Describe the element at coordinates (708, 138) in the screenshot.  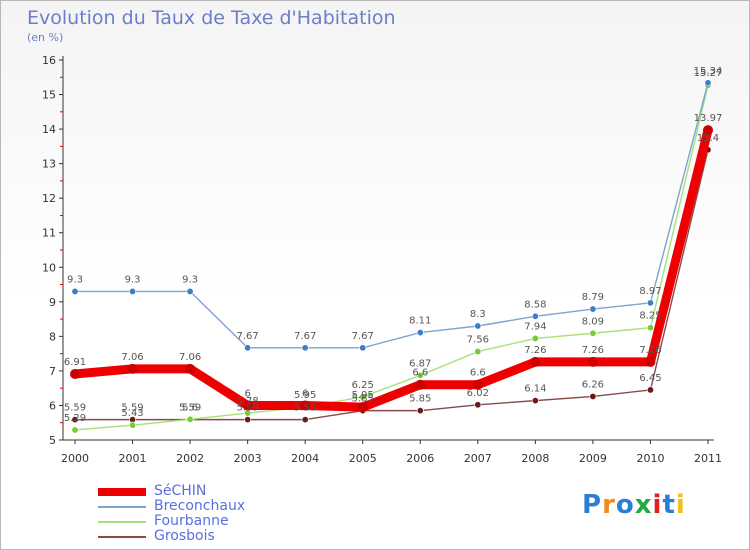
I see `data-label: 13.4` at that location.